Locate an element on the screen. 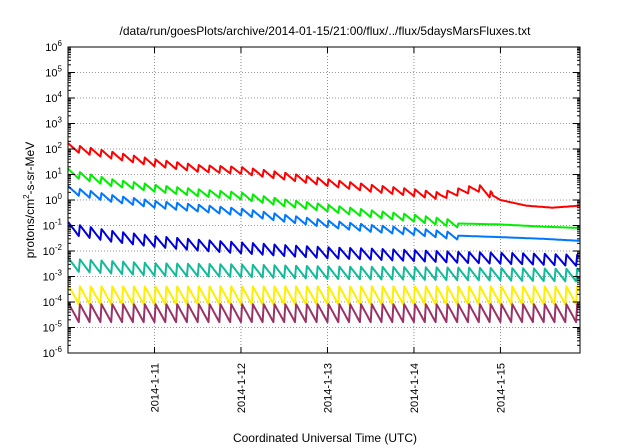  y-tick-label: 10¹ is located at coordinates (53, 174).